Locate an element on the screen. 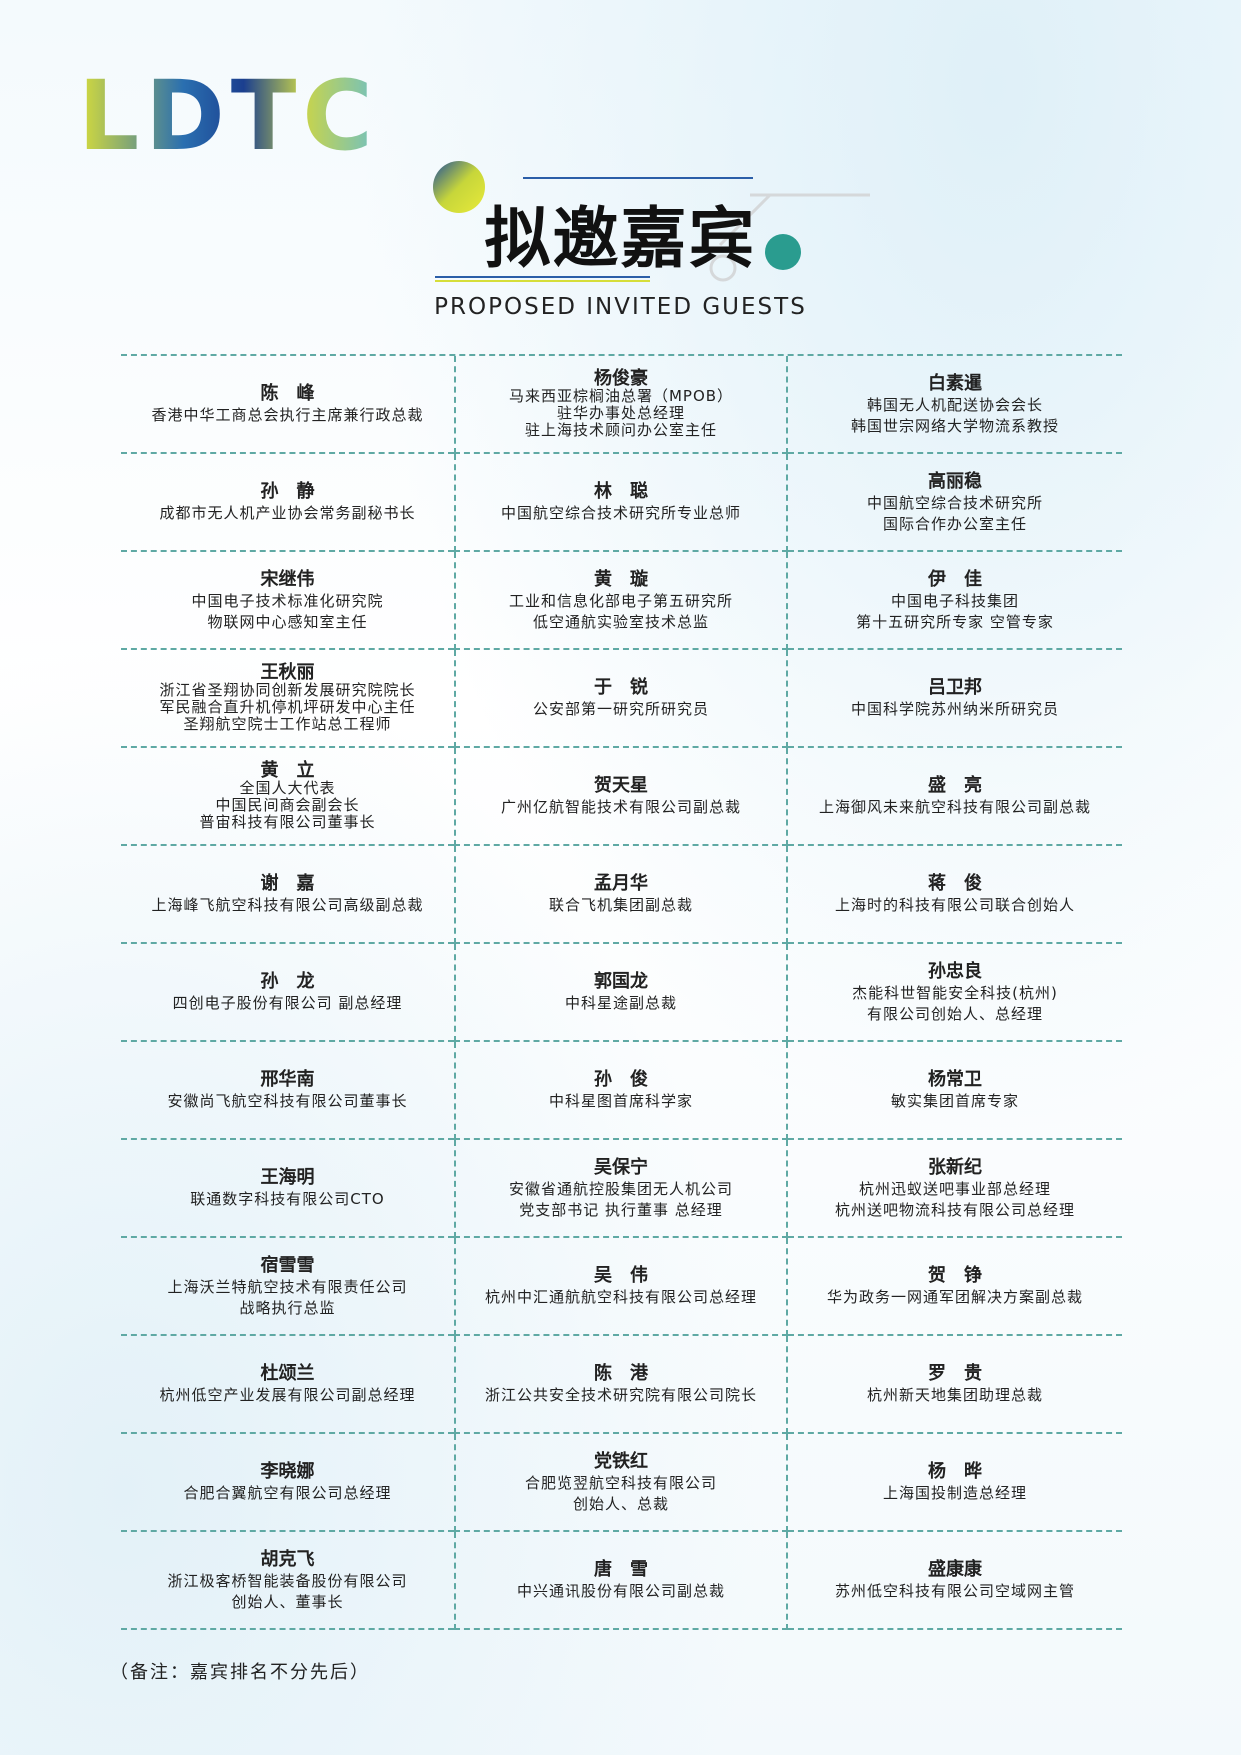 This screenshot has height=1755, width=1241. guest-title: 公安部第一研究所研究员 is located at coordinates (620, 709).